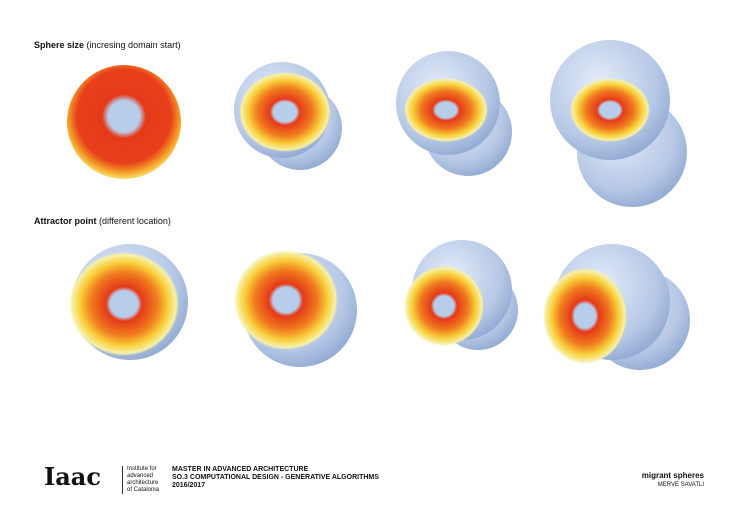  What do you see at coordinates (240, 469) in the screenshot?
I see `course-line: MASTER IN ADVANCED ARCHITECTURE` at bounding box center [240, 469].